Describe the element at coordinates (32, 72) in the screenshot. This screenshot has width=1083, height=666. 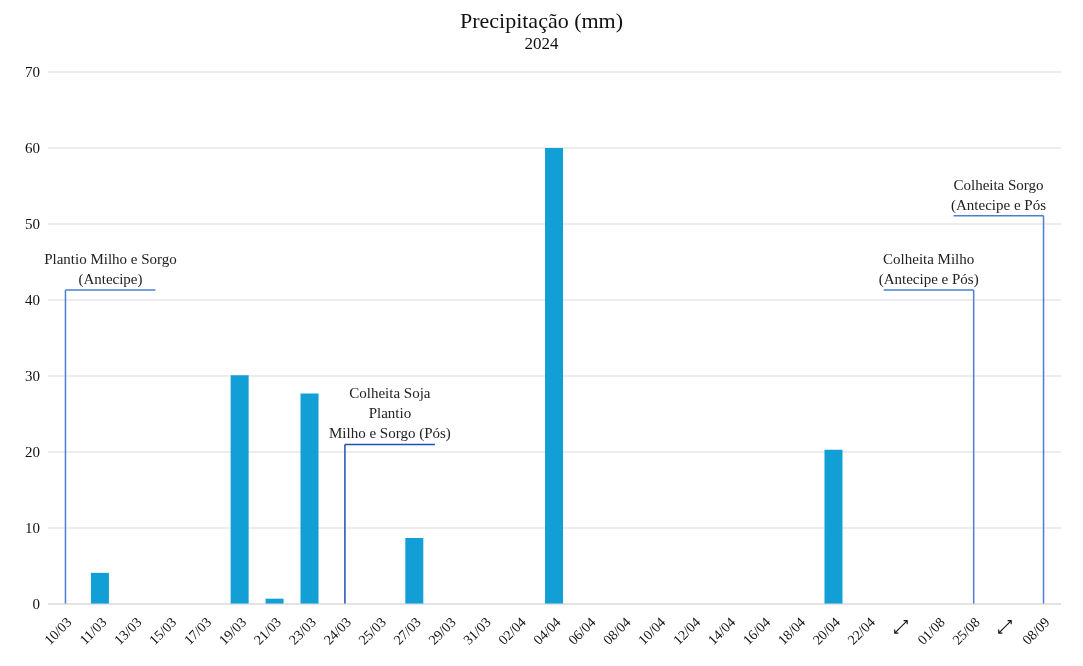
I see `y-tick-label: 70` at that location.